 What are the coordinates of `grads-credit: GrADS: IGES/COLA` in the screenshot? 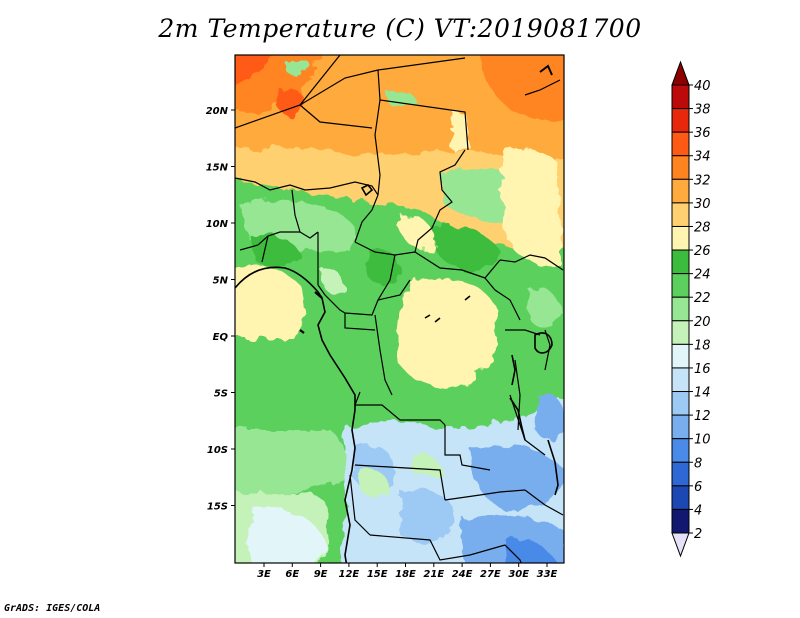 It's located at (52, 608).